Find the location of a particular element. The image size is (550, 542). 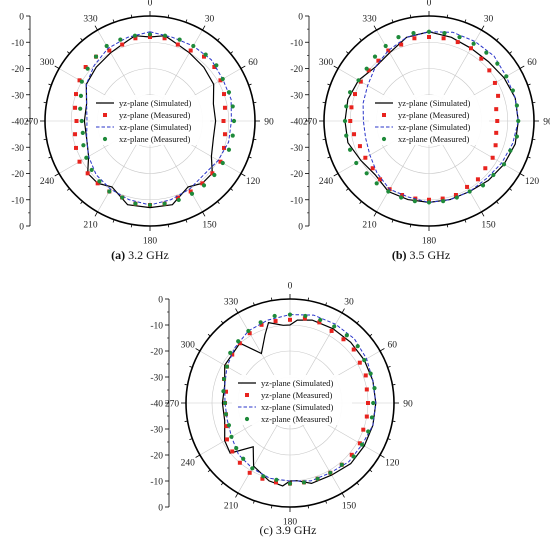

radial-scale-label: -30 is located at coordinates (156, 379).